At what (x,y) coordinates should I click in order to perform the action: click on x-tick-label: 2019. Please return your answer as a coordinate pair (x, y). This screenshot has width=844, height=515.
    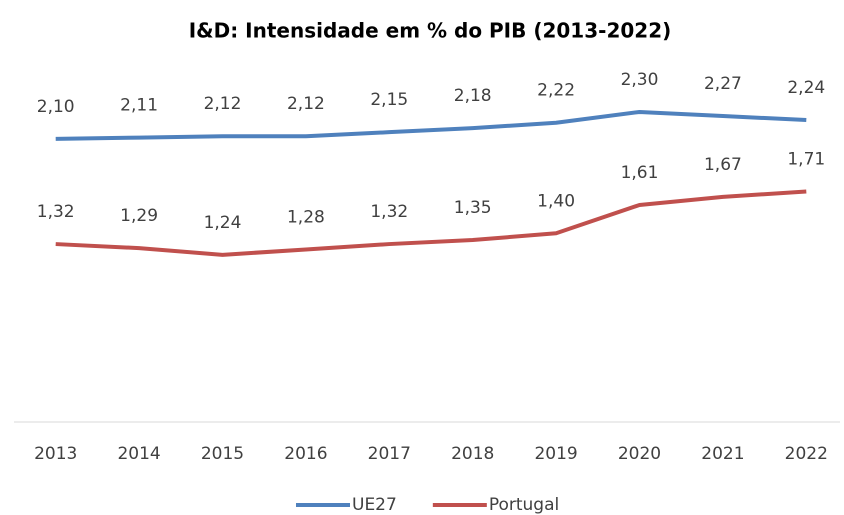
    Looking at the image, I should click on (555, 454).